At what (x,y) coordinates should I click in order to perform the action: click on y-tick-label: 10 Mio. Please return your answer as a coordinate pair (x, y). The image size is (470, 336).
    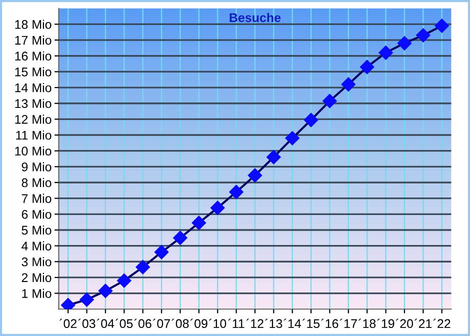
    Looking at the image, I should click on (33, 151).